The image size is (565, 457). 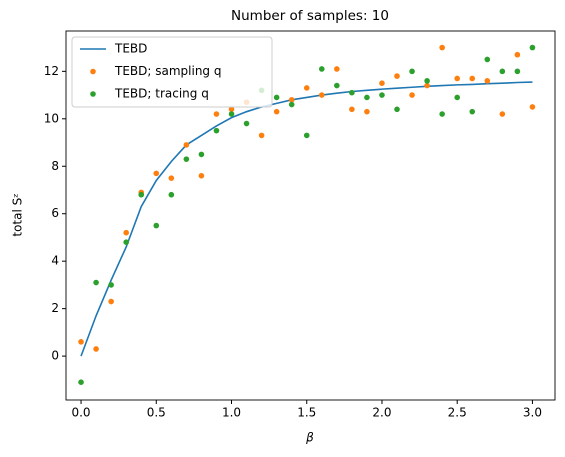 I want to click on y-tick-label: 10, so click(x=51, y=118).